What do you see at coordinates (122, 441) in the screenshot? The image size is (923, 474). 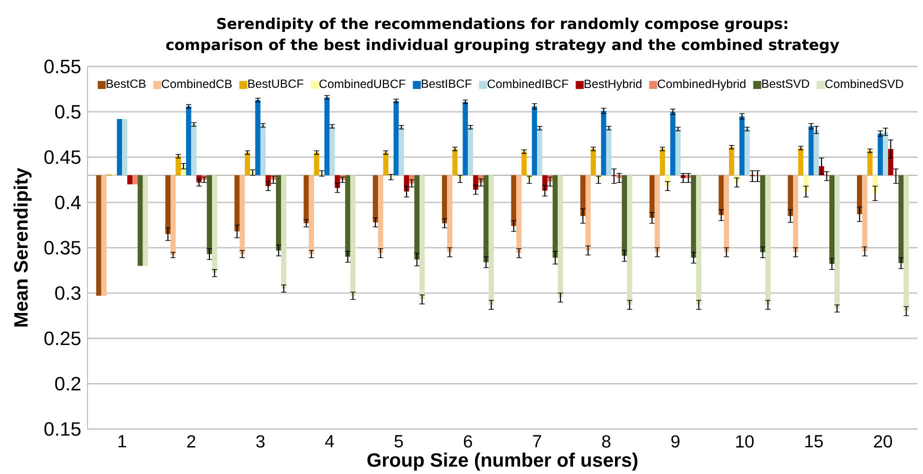 I see `x-tick-label: 1` at bounding box center [122, 441].